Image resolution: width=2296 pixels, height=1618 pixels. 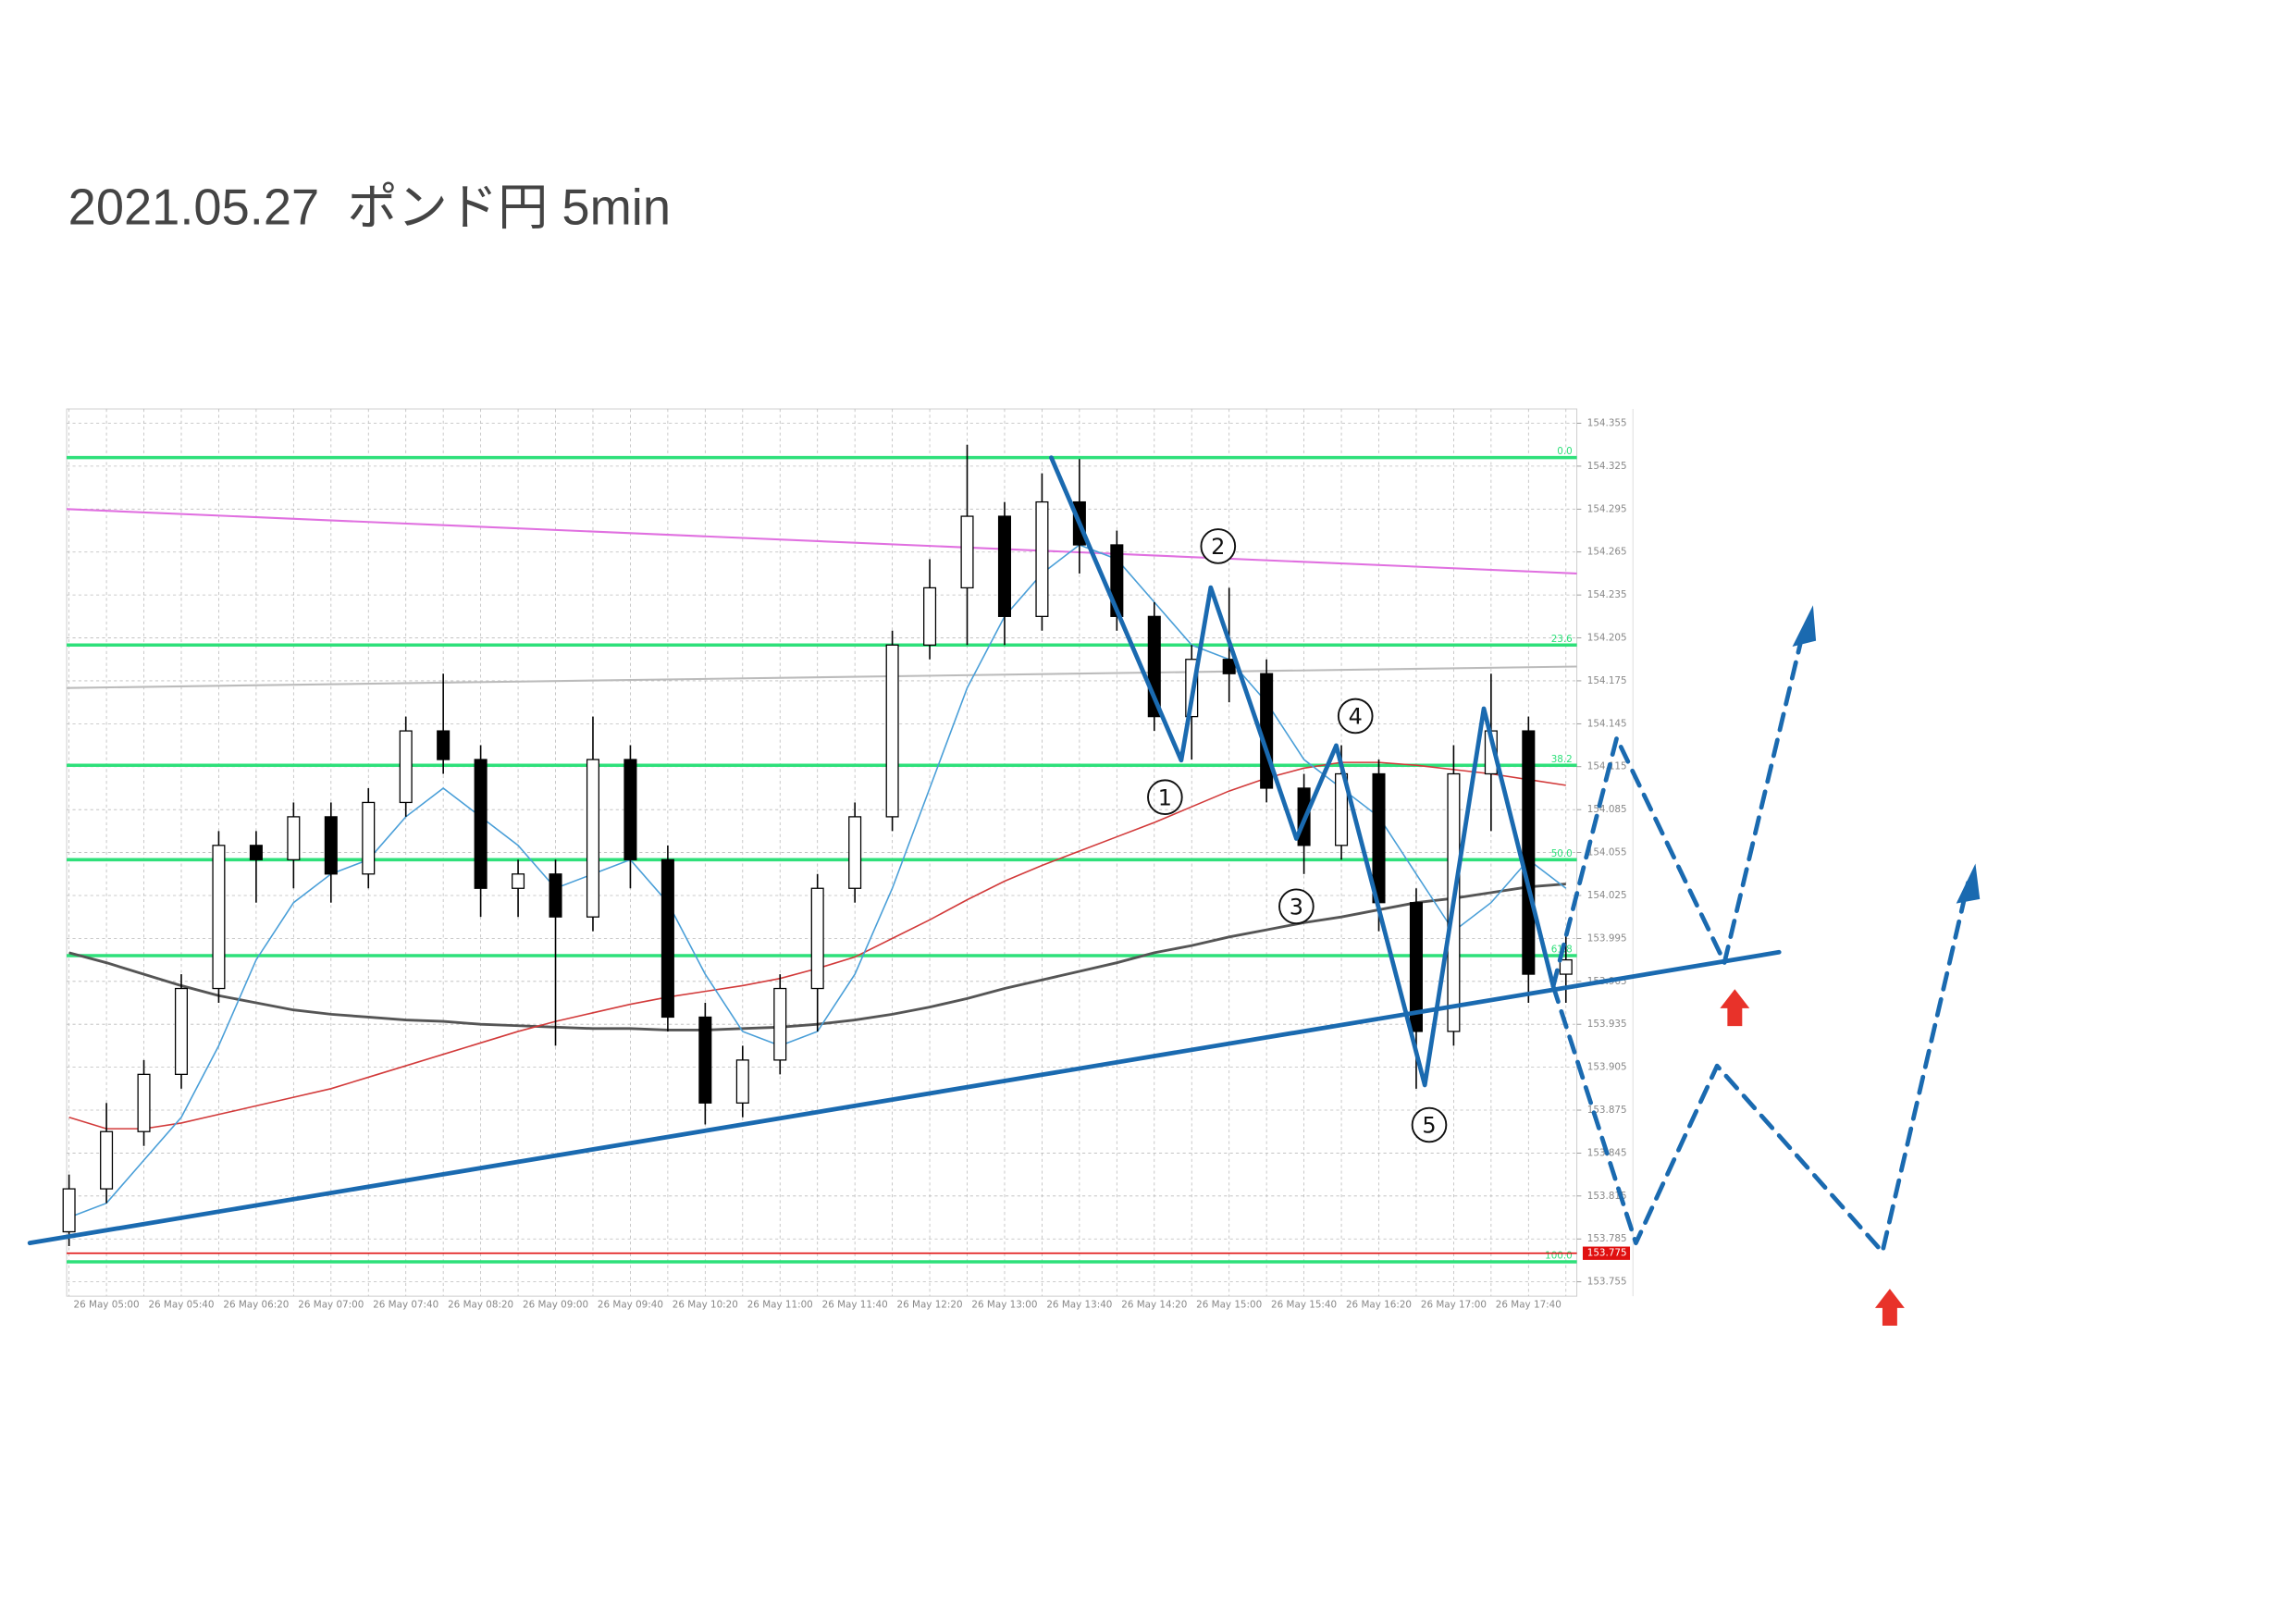 I want to click on x-tick-label: 26 May 17:40, so click(x=1529, y=1305).